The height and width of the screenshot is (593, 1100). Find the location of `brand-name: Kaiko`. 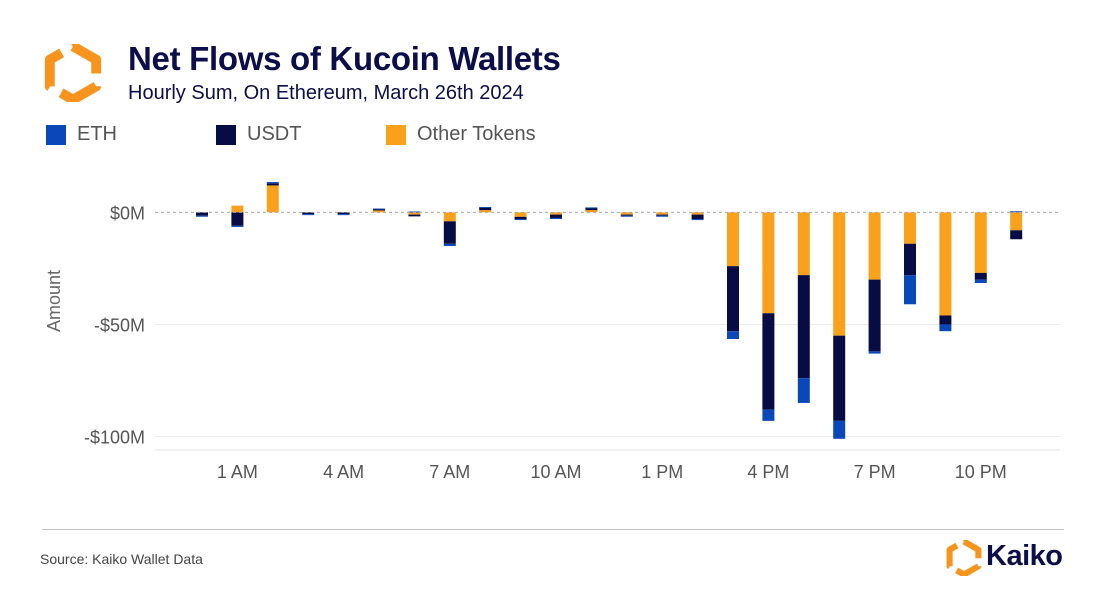

brand-name: Kaiko is located at coordinates (1024, 556).